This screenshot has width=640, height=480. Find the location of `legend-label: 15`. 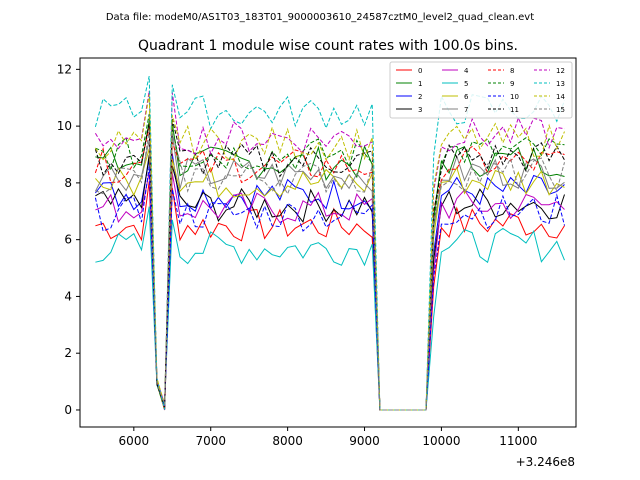

legend-label: 15 is located at coordinates (560, 110).